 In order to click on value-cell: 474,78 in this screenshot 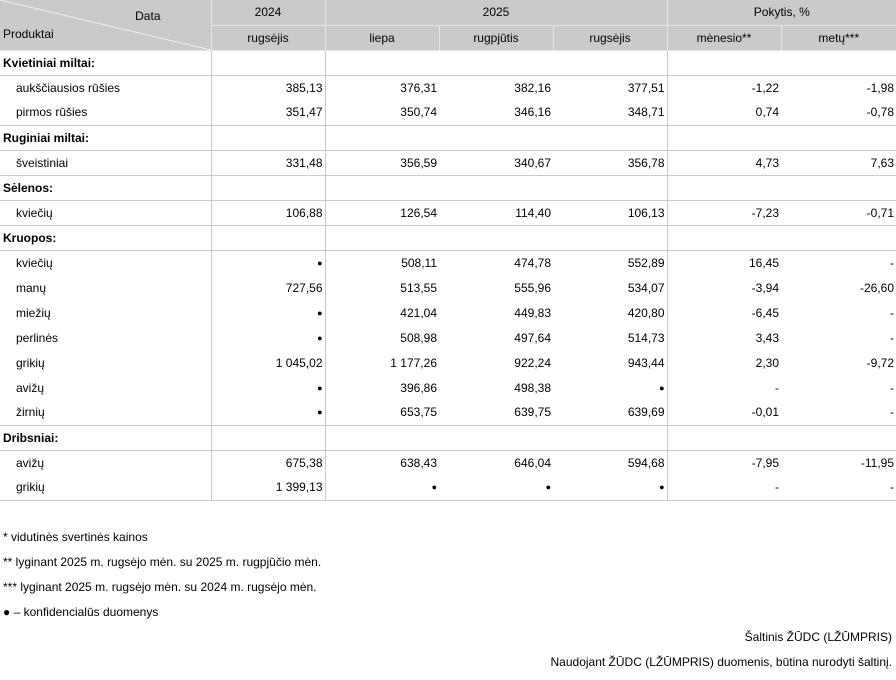, I will do `click(532, 262)`.